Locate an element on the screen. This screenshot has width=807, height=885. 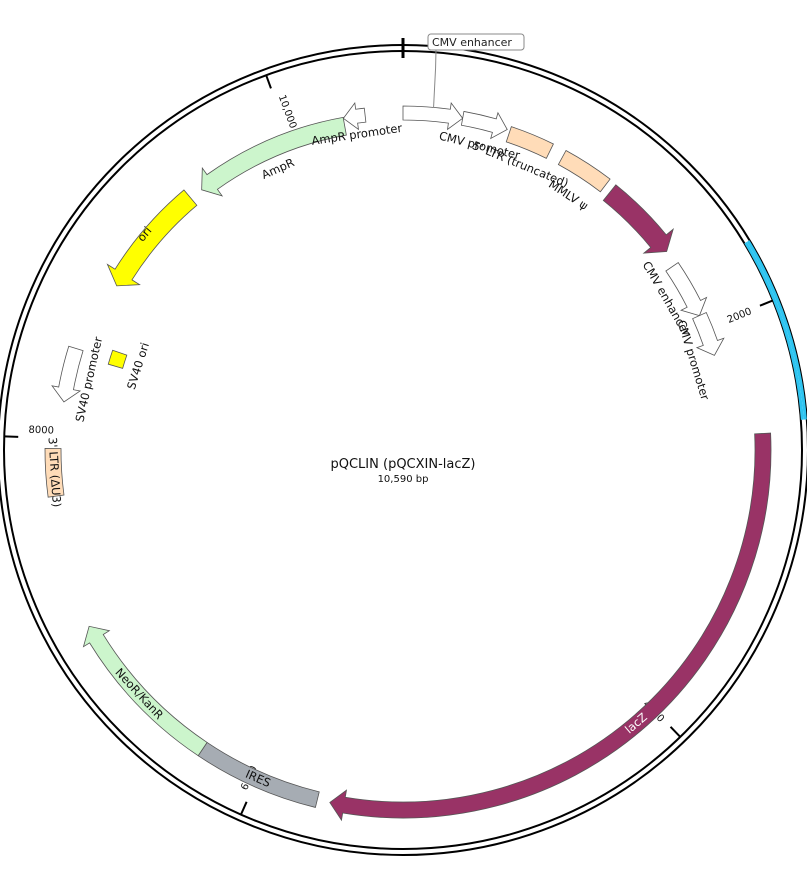
feature-gag is located at coordinates (638, 219).